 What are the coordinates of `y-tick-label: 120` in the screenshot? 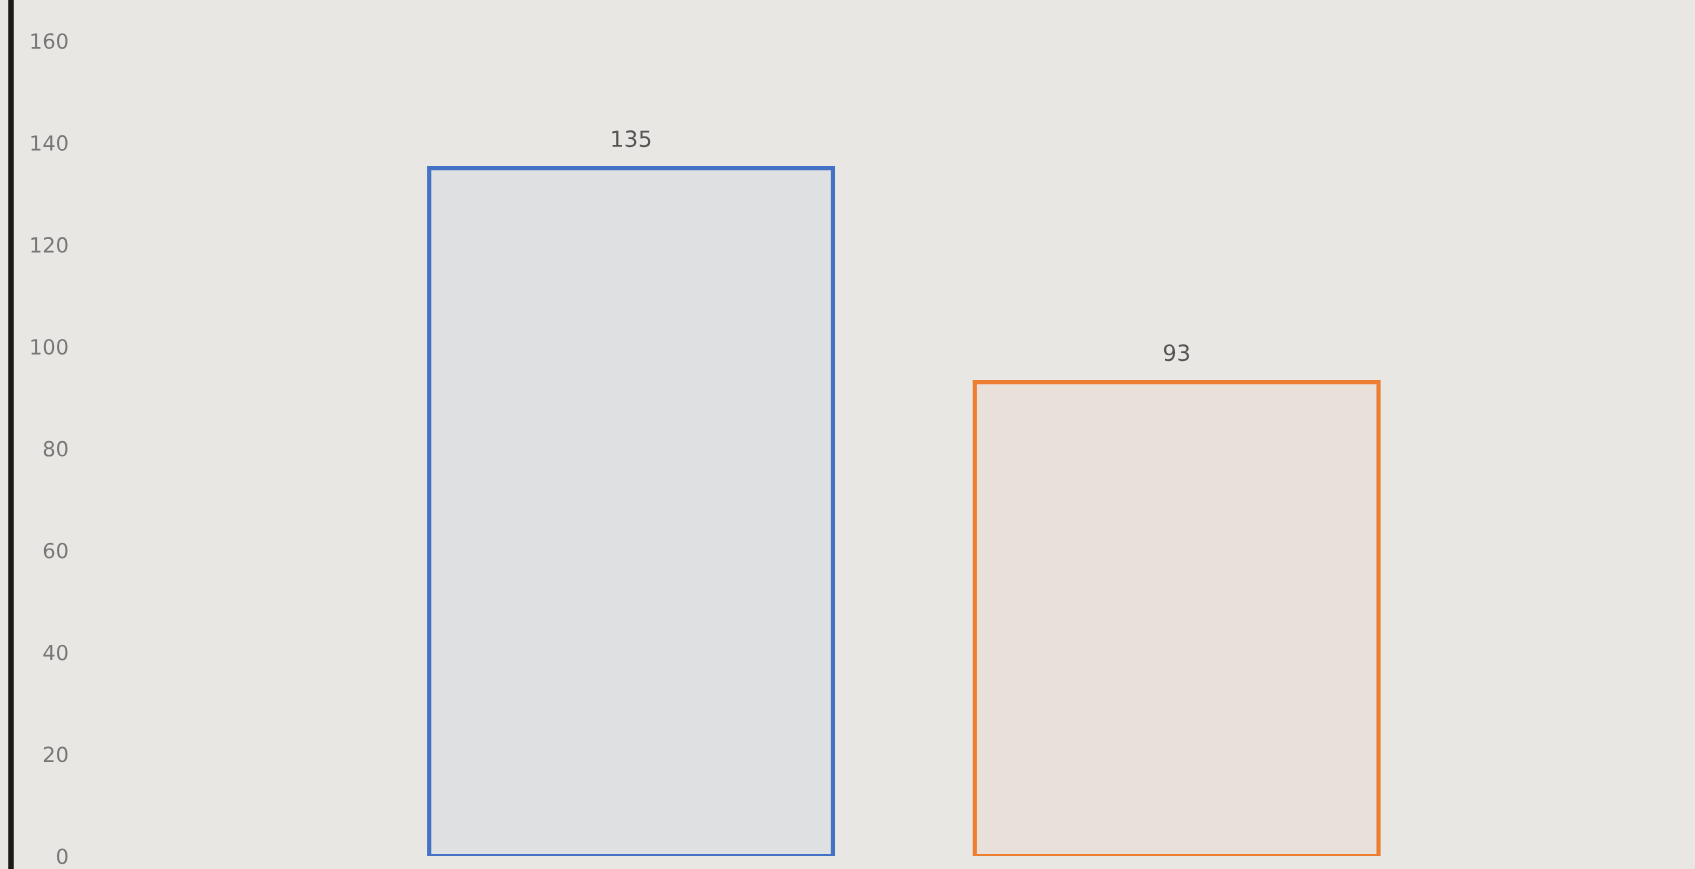 It's located at (49, 245).